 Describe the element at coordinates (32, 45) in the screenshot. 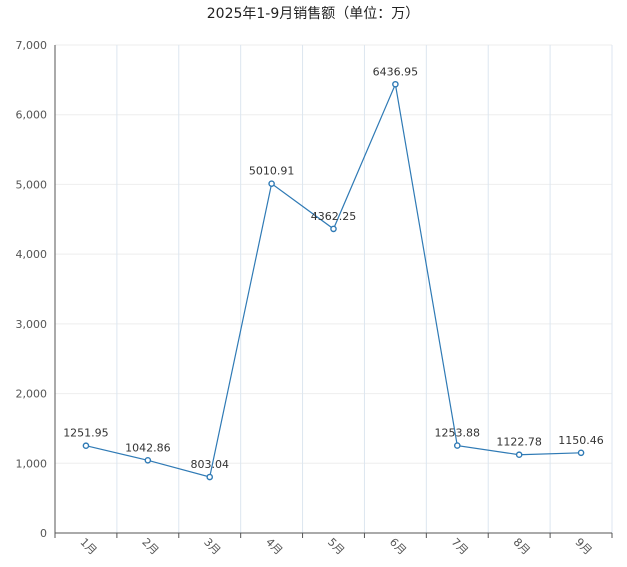

I see `y-tick-label: 7,000` at that location.